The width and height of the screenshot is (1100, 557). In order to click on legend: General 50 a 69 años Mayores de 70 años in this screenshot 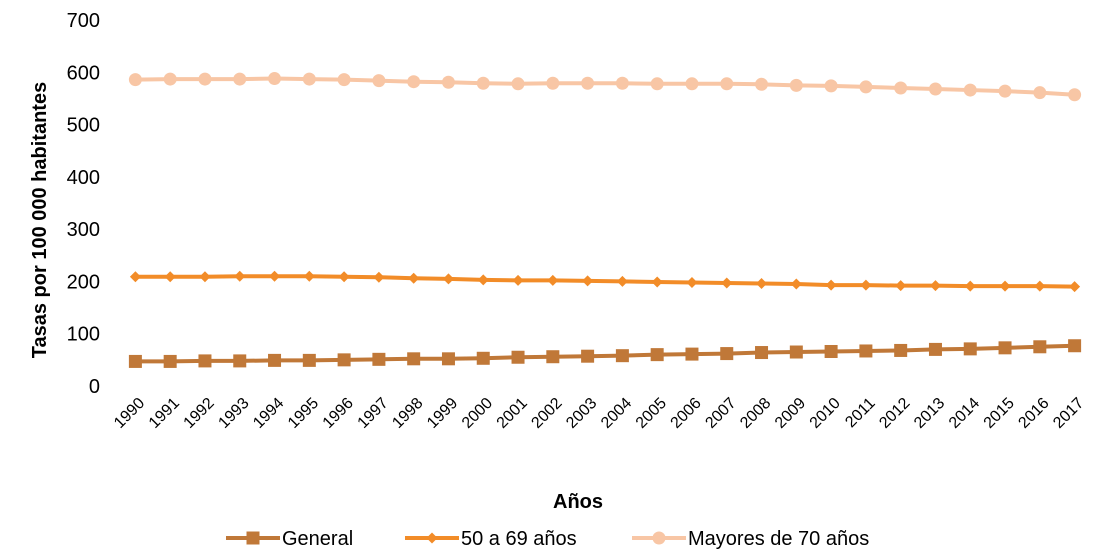, I will do `click(547, 539)`.